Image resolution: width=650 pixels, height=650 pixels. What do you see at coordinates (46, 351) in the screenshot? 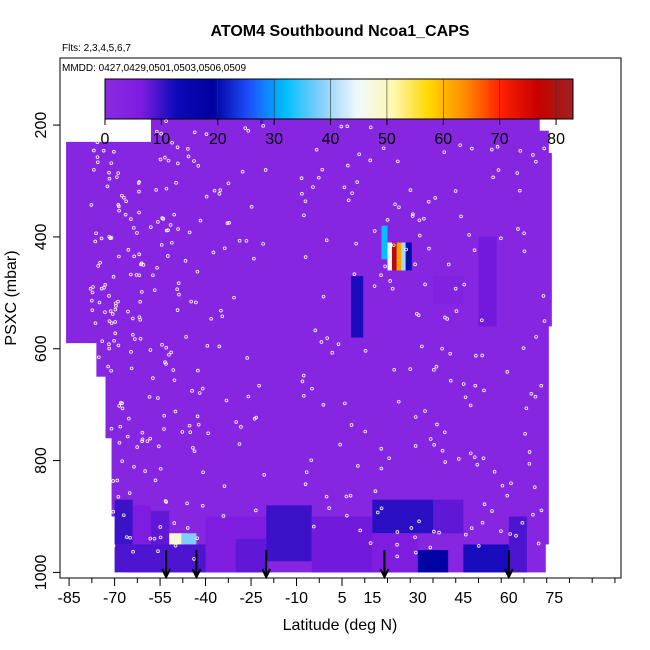
I see `y-axis: 200 400 600 800 1000` at bounding box center [46, 351].